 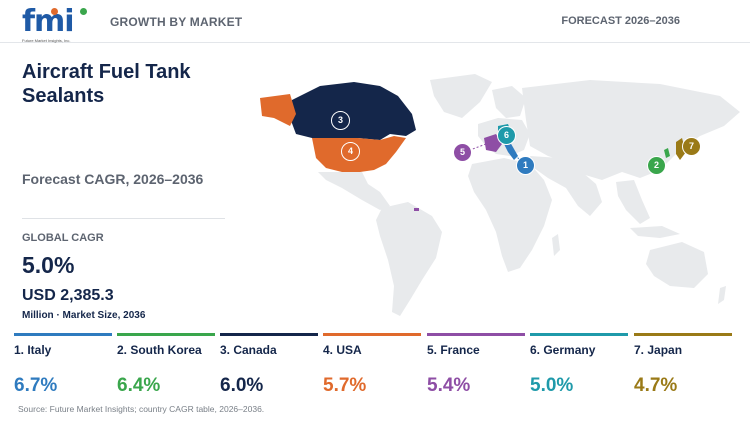 I want to click on map-madagascar, so click(x=556, y=245).